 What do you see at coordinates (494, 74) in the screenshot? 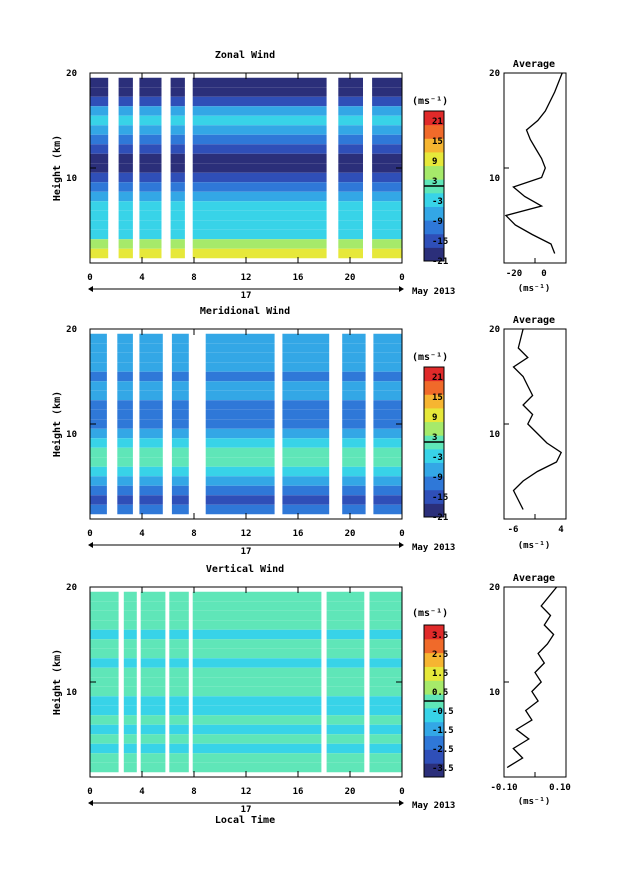
I see `avg-y-tick-label: 20` at bounding box center [494, 74].